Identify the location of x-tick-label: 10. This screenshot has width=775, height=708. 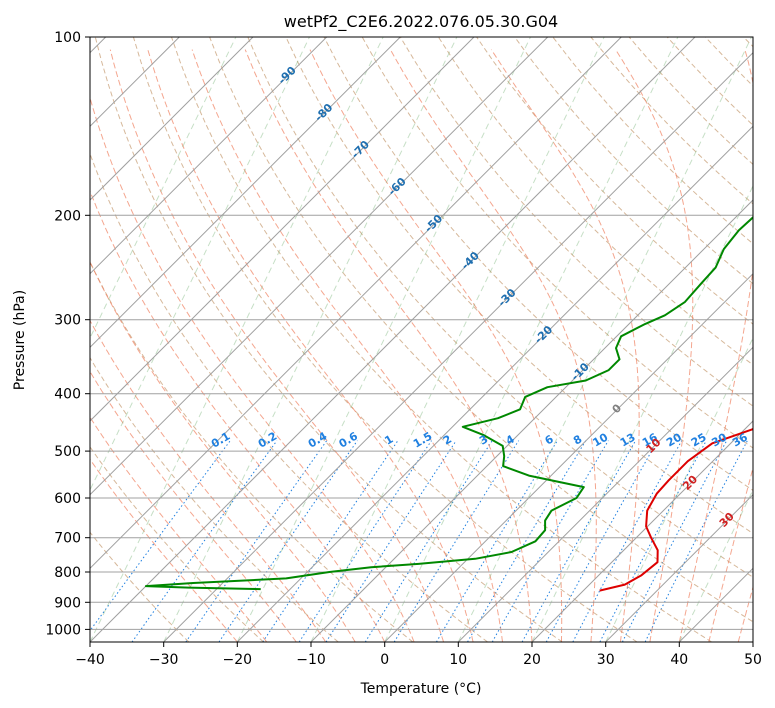
(458, 660).